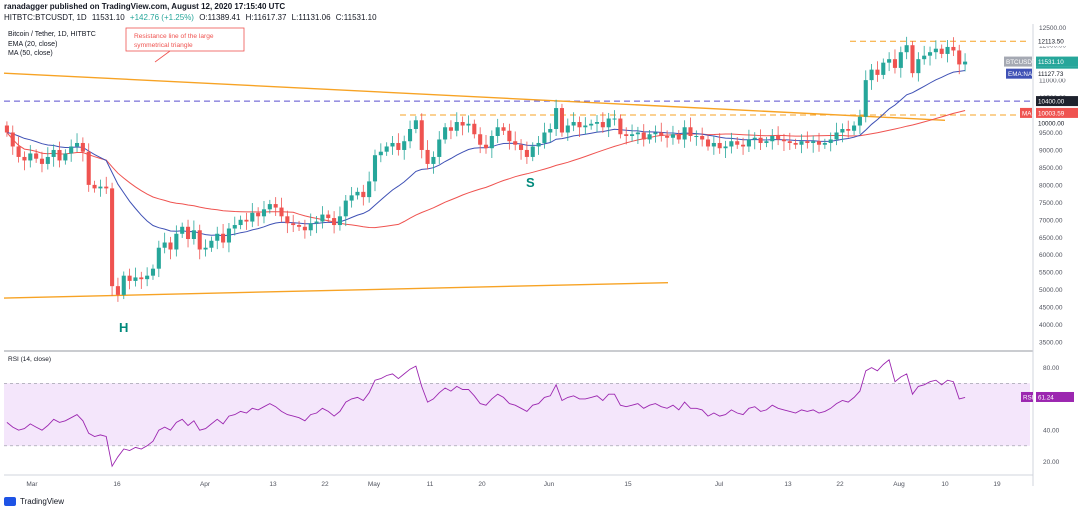 The width and height of the screenshot is (1080, 509). What do you see at coordinates (1057, 41) in the screenshot?
I see `price-label-top-bg` at bounding box center [1057, 41].